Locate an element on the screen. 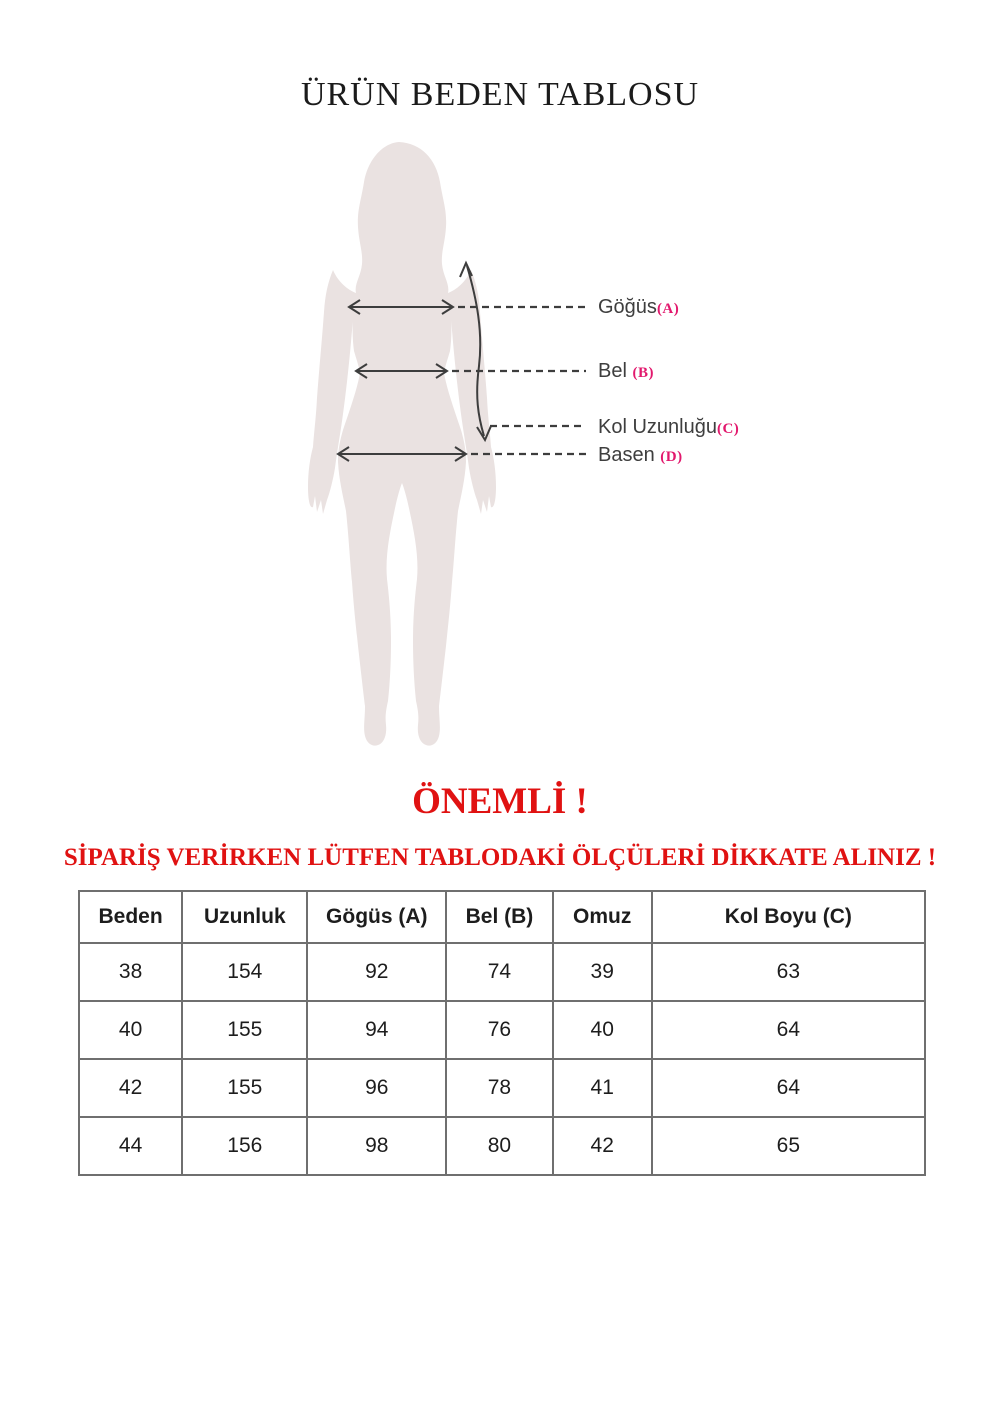 The width and height of the screenshot is (1000, 1414). cell-bel: 80 is located at coordinates (499, 1146).